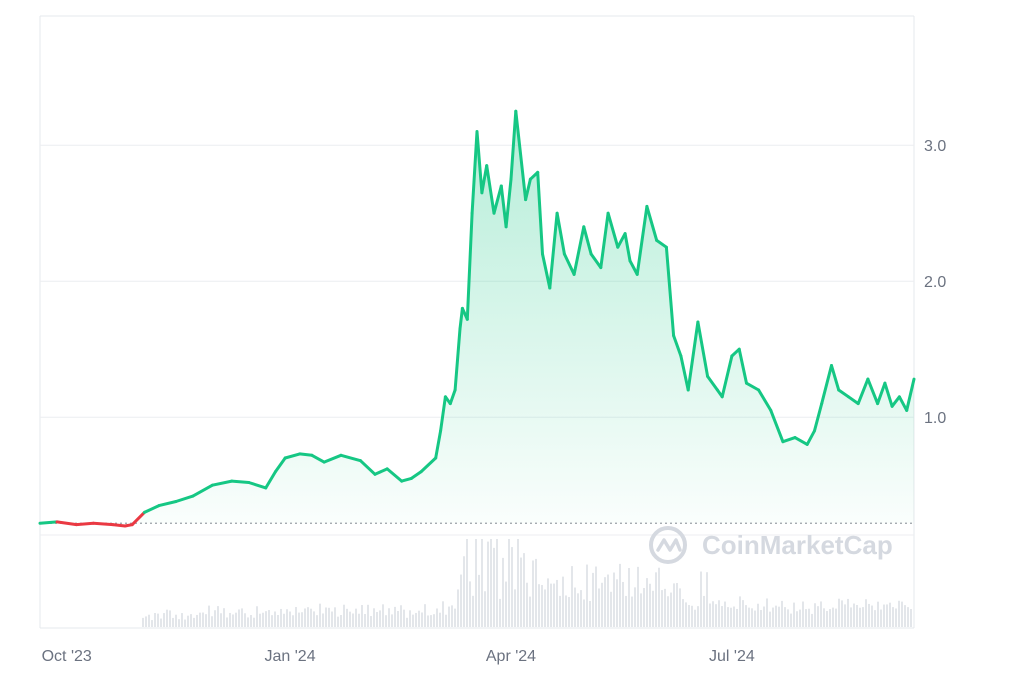 The height and width of the screenshot is (683, 1024). I want to click on y-tick-label: 1.0, so click(935, 418).